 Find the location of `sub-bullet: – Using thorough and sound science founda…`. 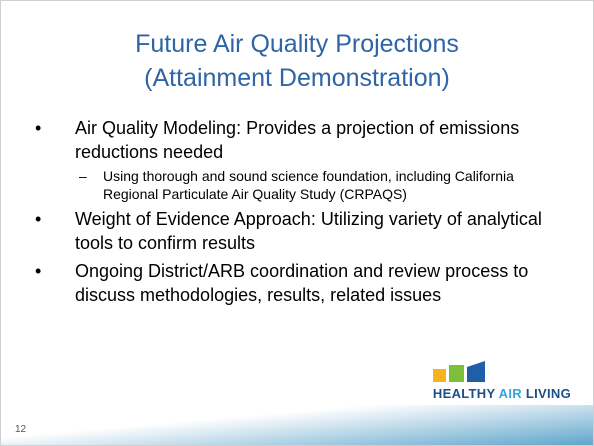

sub-bullet: – Using thorough and sound science founda… is located at coordinates (313, 185).